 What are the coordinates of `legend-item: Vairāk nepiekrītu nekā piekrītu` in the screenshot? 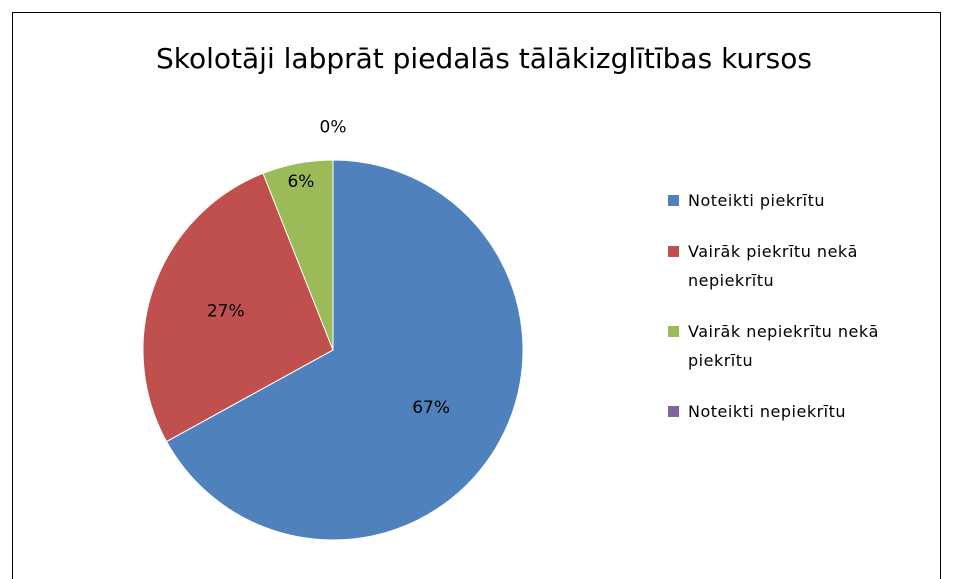 It's located at (775, 346).